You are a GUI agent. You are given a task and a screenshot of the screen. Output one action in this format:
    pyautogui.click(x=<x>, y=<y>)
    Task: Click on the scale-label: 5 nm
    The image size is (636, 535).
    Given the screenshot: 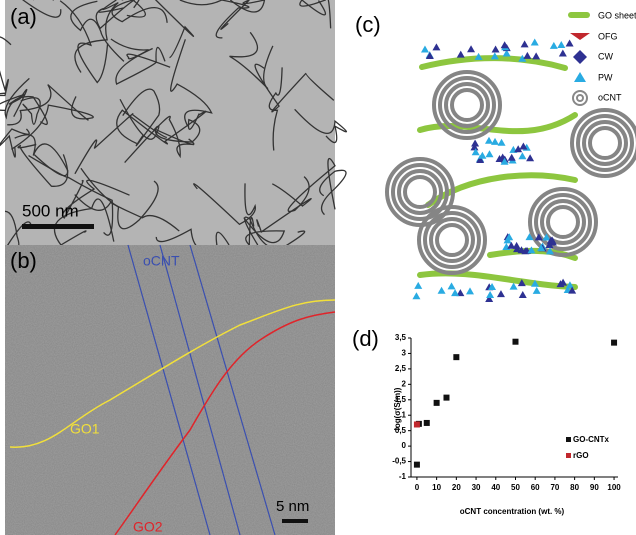 What is the action you would take?
    pyautogui.click(x=292, y=506)
    